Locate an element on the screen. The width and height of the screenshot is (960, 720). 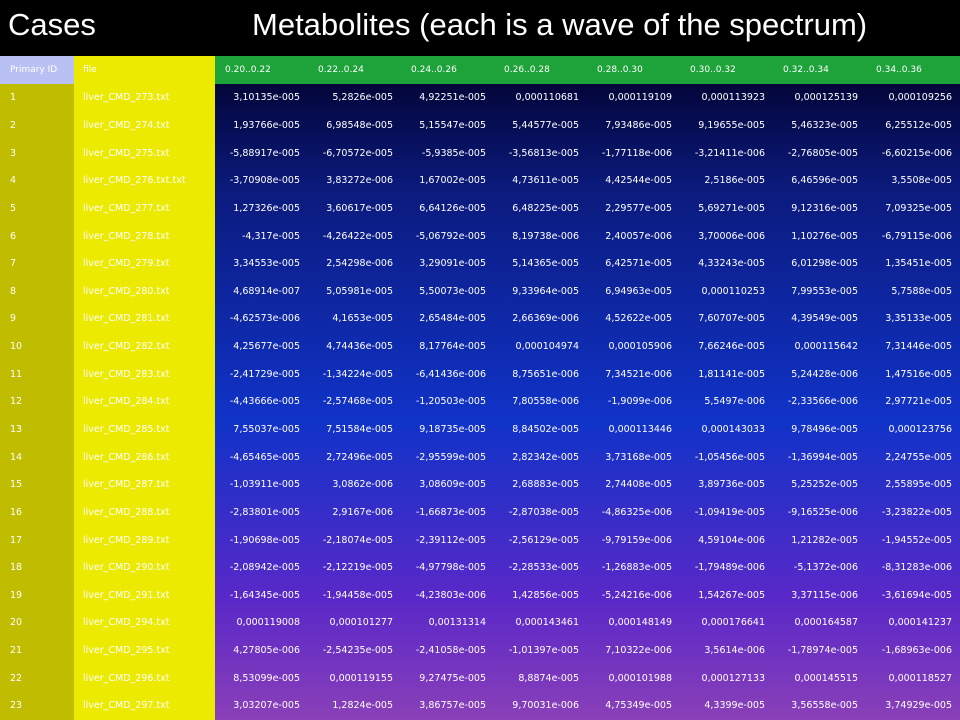
value-cell: 4,74436e-005 is located at coordinates (359, 347).